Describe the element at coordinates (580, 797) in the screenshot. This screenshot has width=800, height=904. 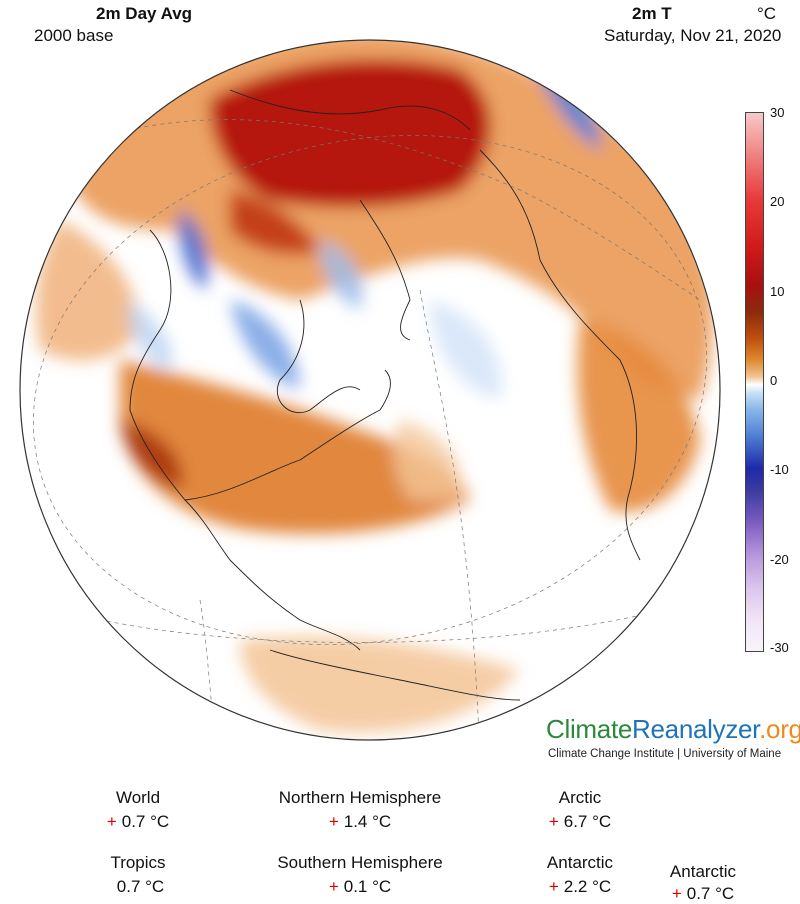
I see `stat-label: Arctic` at that location.